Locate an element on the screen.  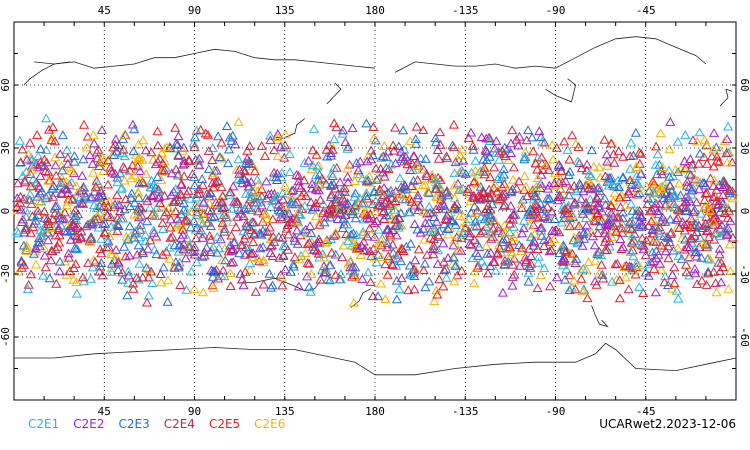
top-lon-label: 90 is located at coordinates (194, 10).